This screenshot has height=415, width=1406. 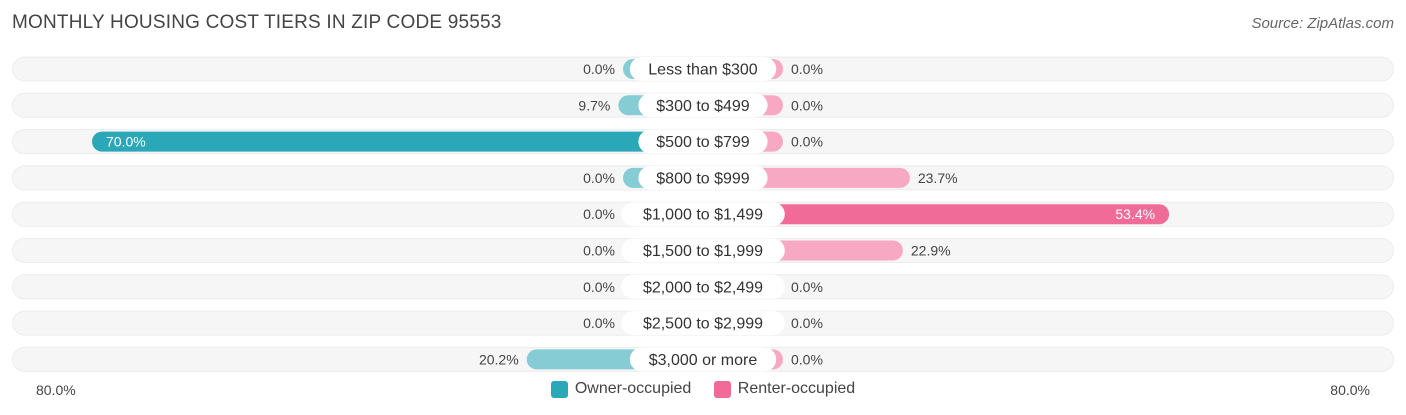 I want to click on renter-value-label: 23.7%, so click(x=938, y=178).